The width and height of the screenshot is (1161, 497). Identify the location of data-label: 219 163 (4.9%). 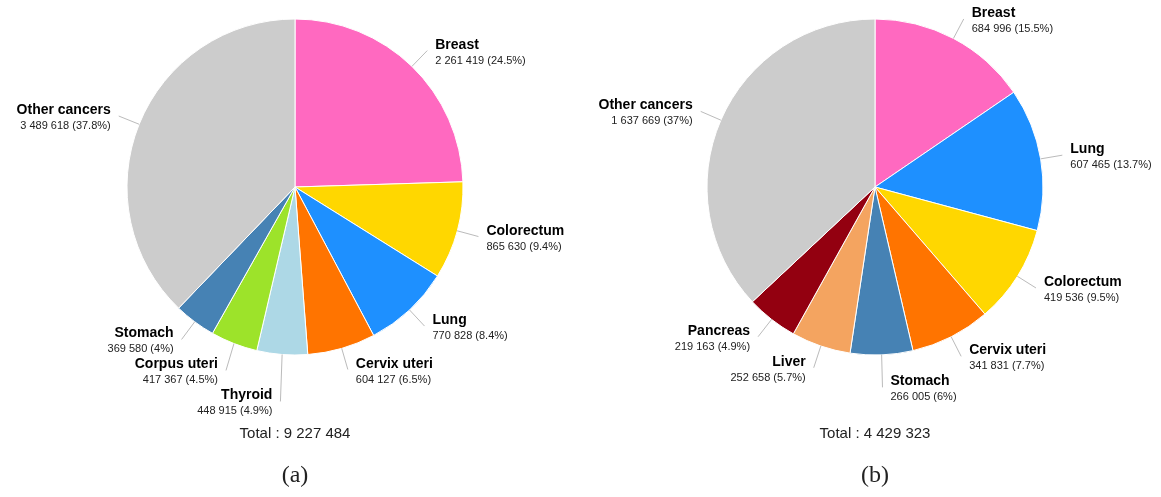
(712, 345).